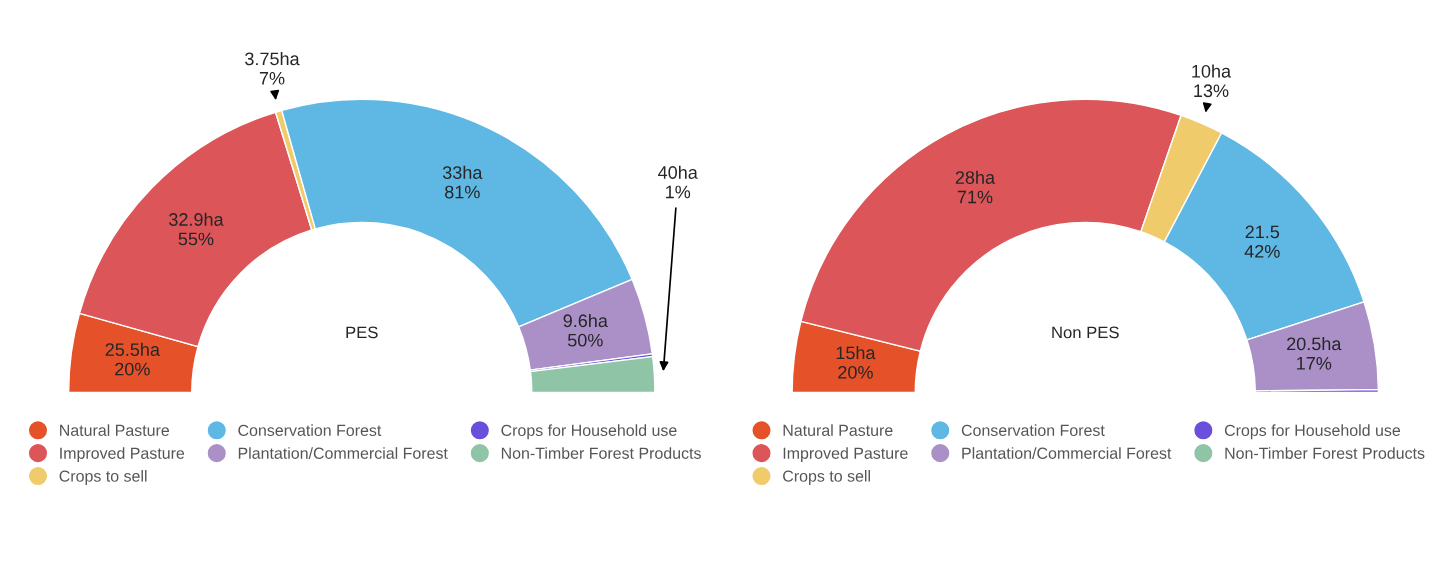  I want to click on text: 33ha 81%, so click(462, 182).